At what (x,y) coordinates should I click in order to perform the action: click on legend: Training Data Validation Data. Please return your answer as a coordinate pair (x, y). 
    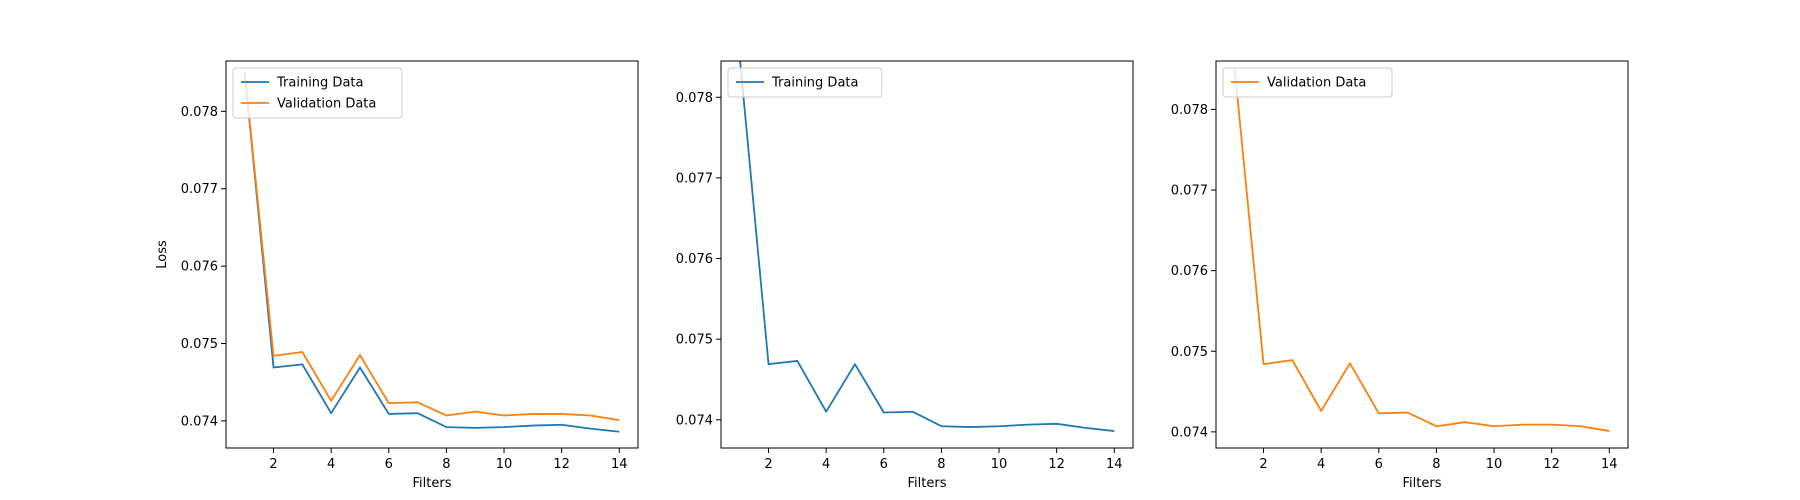
    Looking at the image, I should click on (317, 93).